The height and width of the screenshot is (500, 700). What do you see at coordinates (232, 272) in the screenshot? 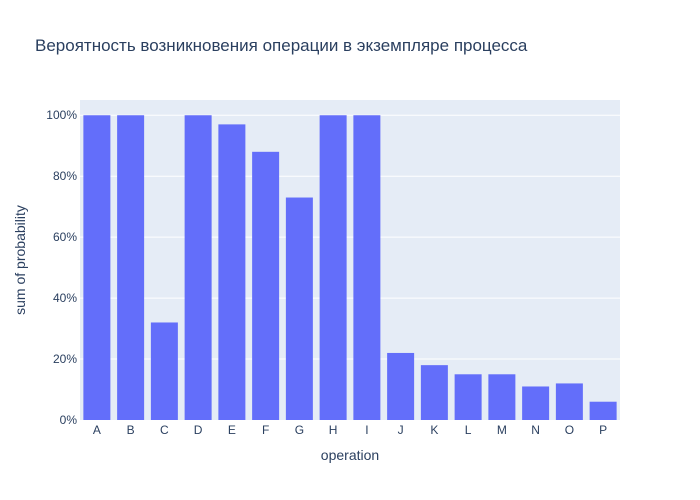
I see `bar-E` at bounding box center [232, 272].